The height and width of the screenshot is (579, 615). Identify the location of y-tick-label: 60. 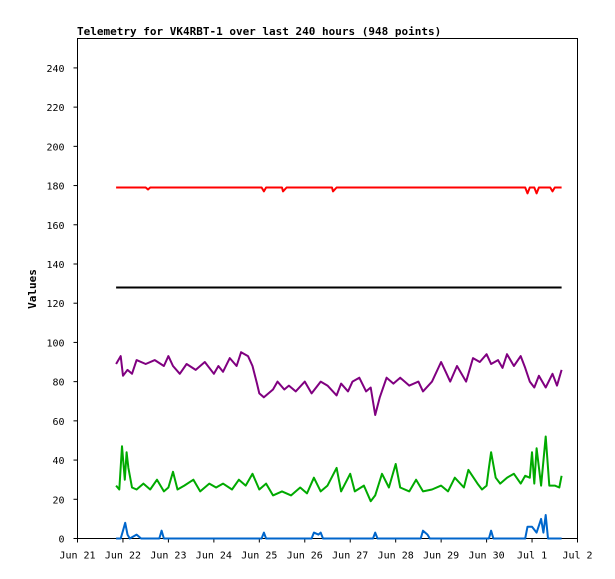
(58, 422).